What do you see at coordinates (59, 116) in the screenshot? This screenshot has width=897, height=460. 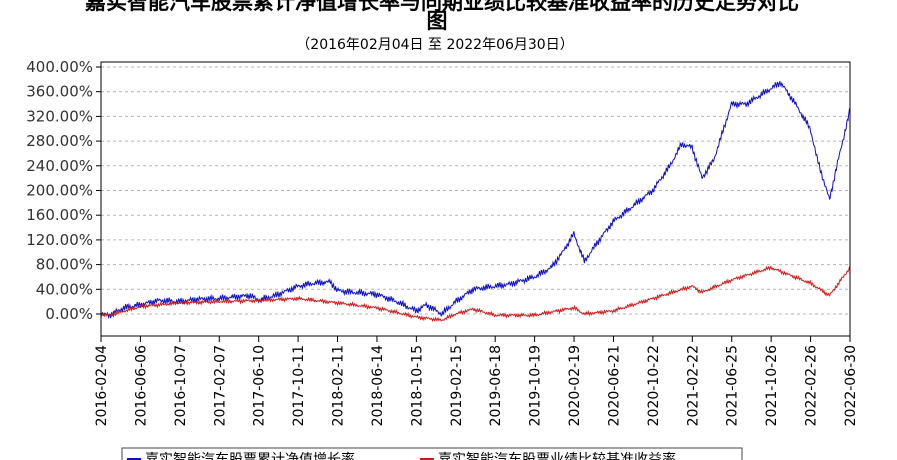 I see `y-tick-label: 320.00%` at bounding box center [59, 116].